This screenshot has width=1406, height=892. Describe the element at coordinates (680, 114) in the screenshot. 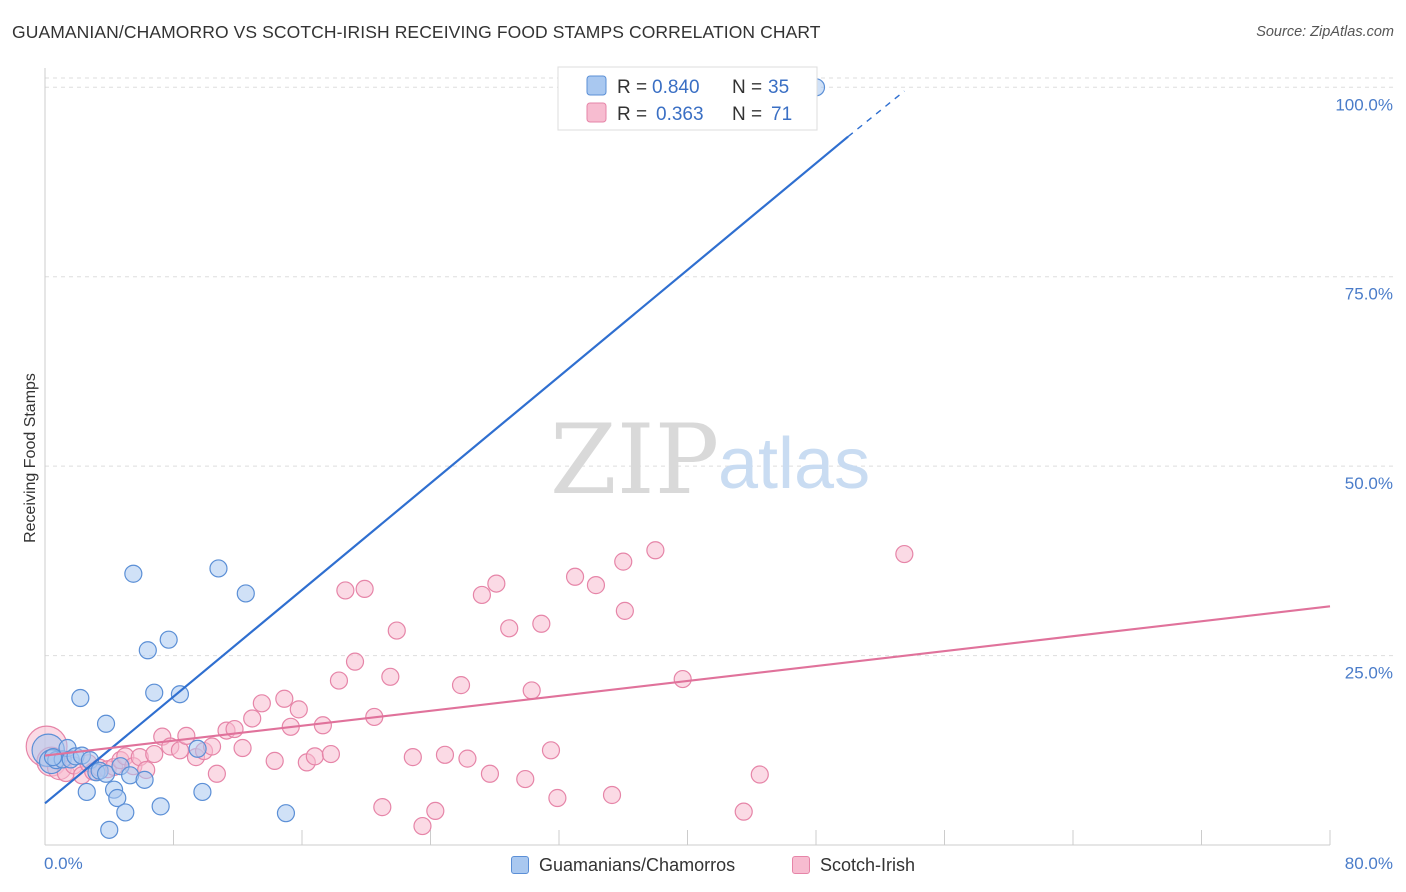

I see `legend-r-value-2: 0.363` at that location.